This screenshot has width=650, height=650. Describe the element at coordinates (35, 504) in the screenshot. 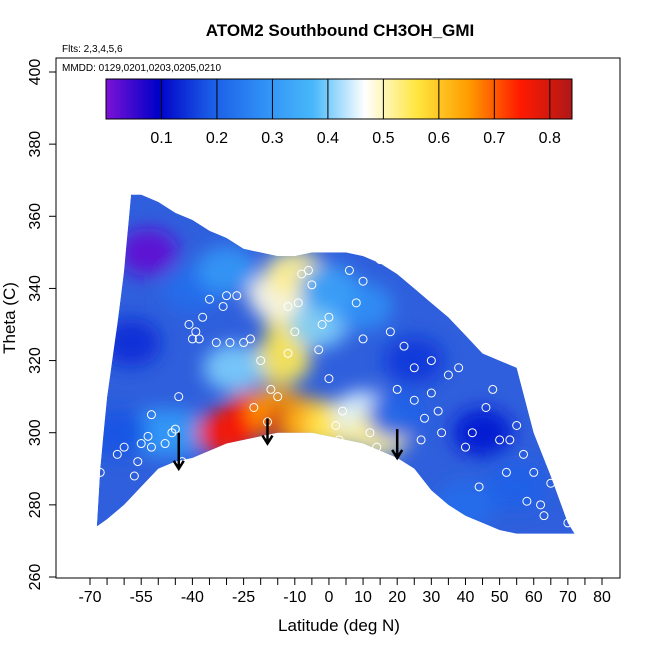

I see `y-tick-label: 280` at that location.